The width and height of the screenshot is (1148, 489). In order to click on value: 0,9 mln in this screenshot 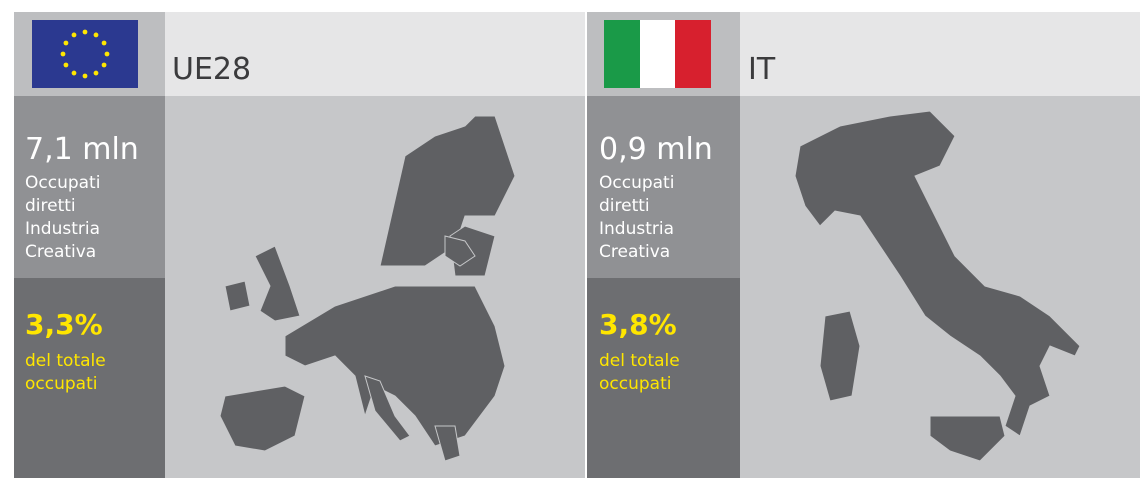, I will do `click(656, 149)`.